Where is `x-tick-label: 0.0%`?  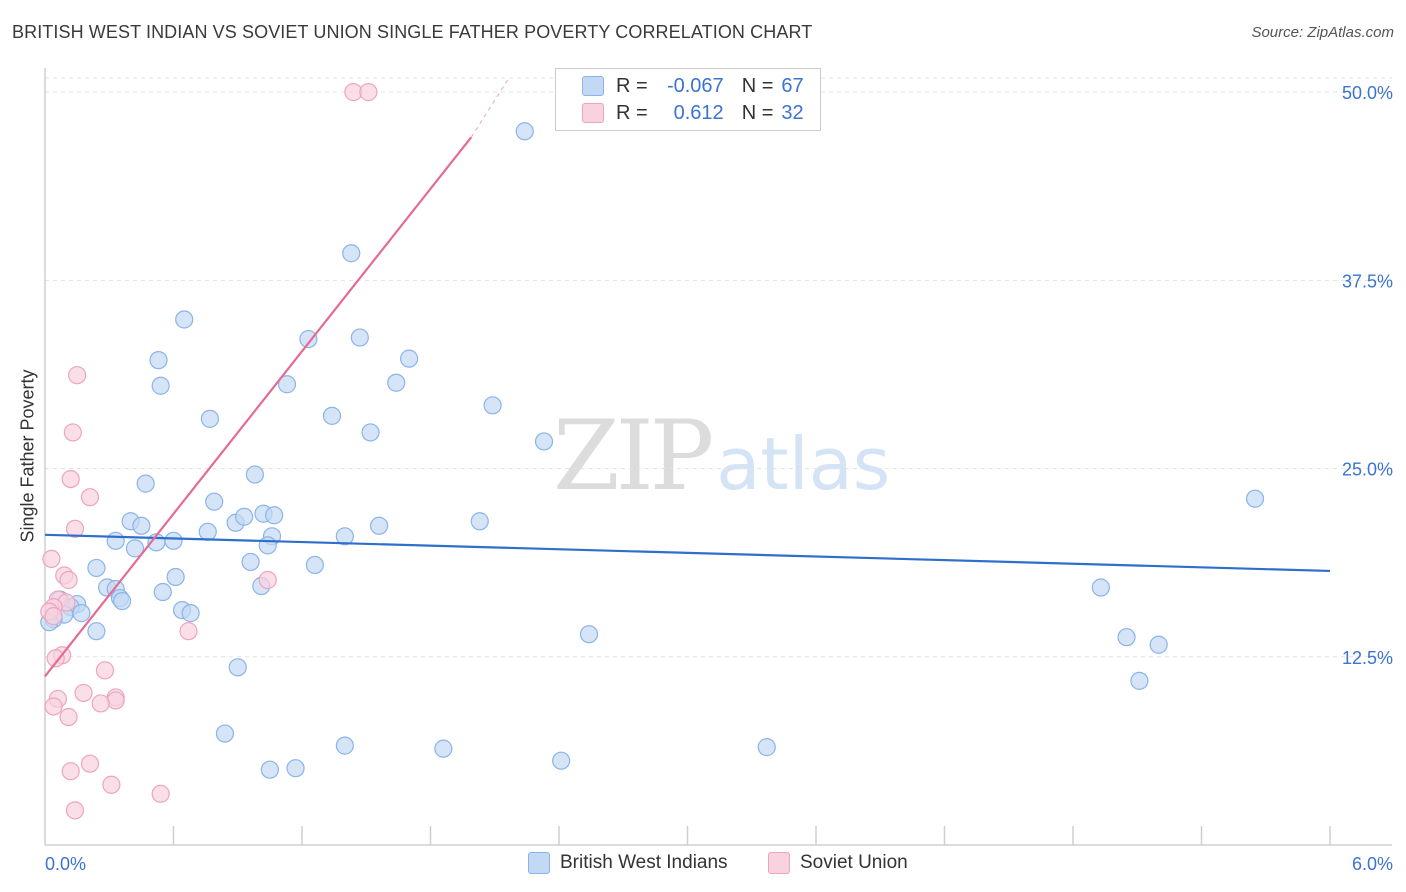 x-tick-label: 0.0% is located at coordinates (65, 864).